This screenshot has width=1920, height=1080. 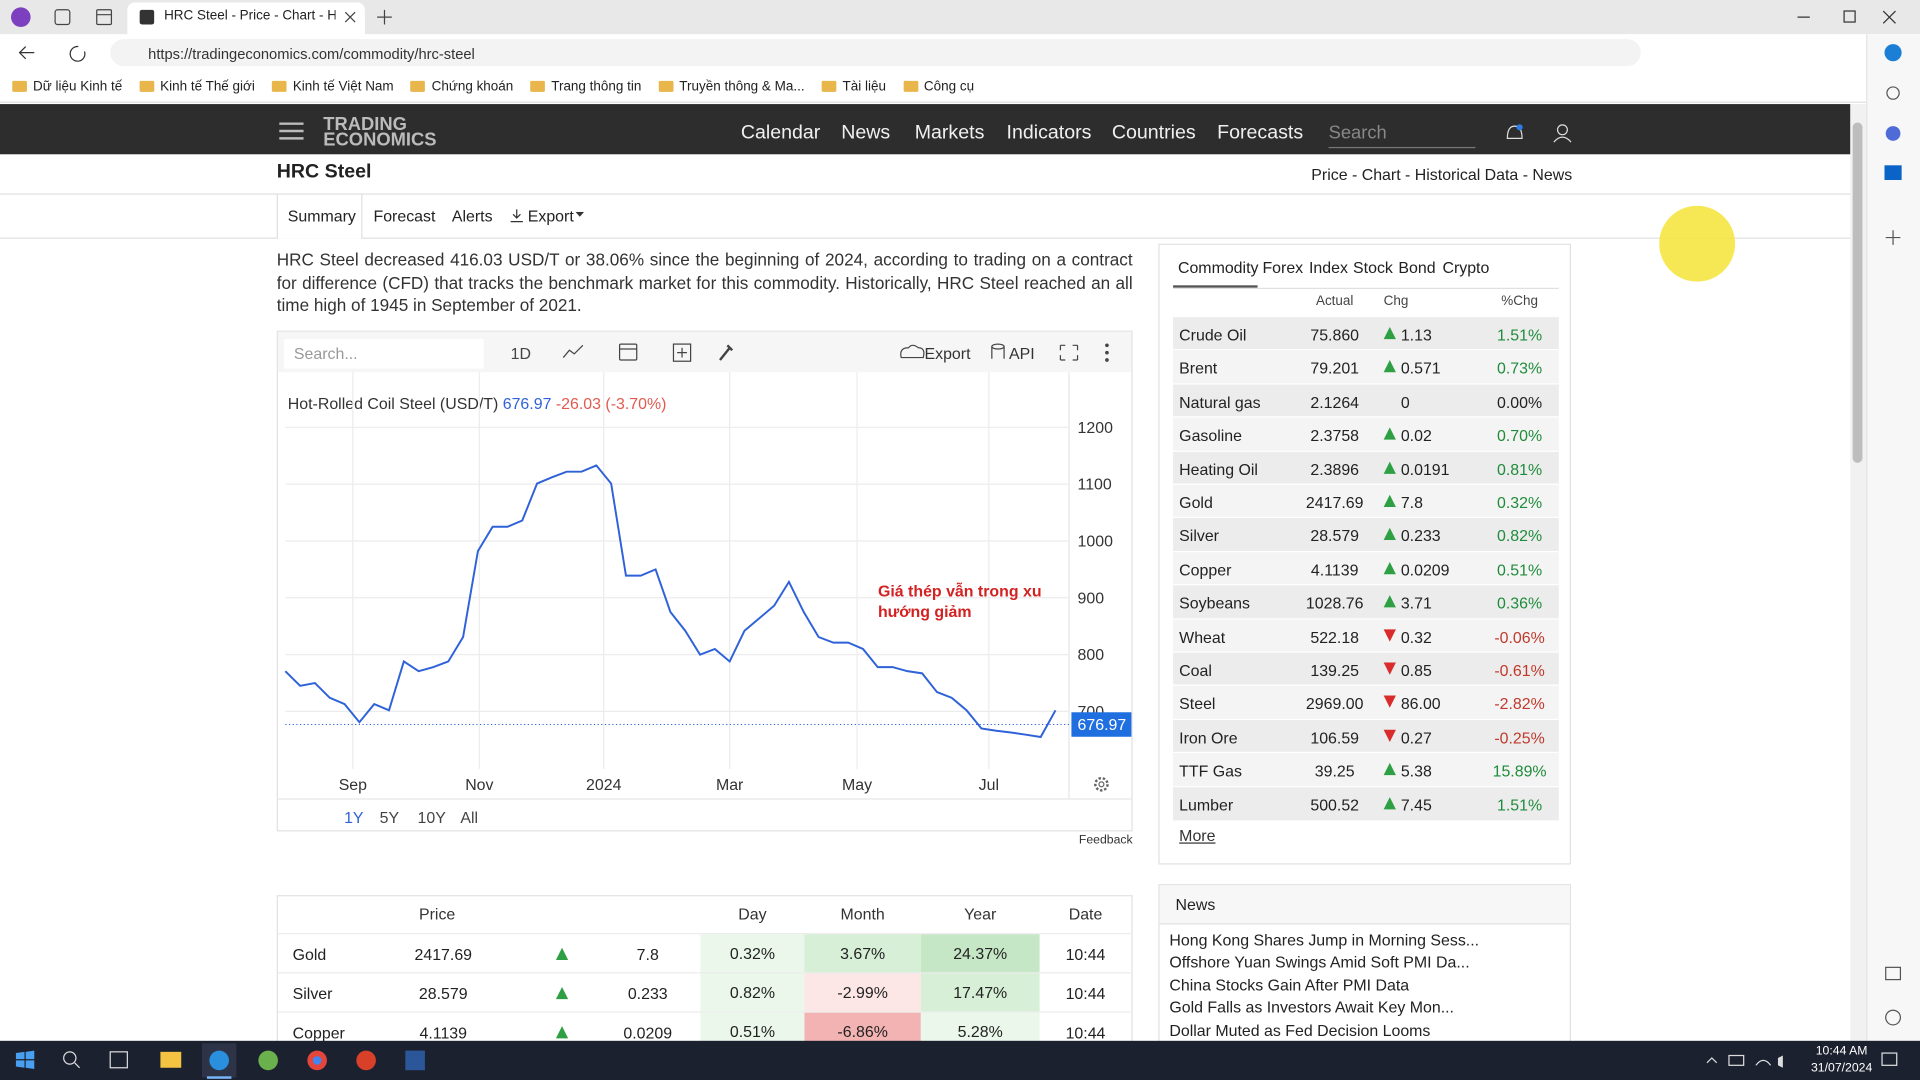 I want to click on range-button: All, so click(x=469, y=817).